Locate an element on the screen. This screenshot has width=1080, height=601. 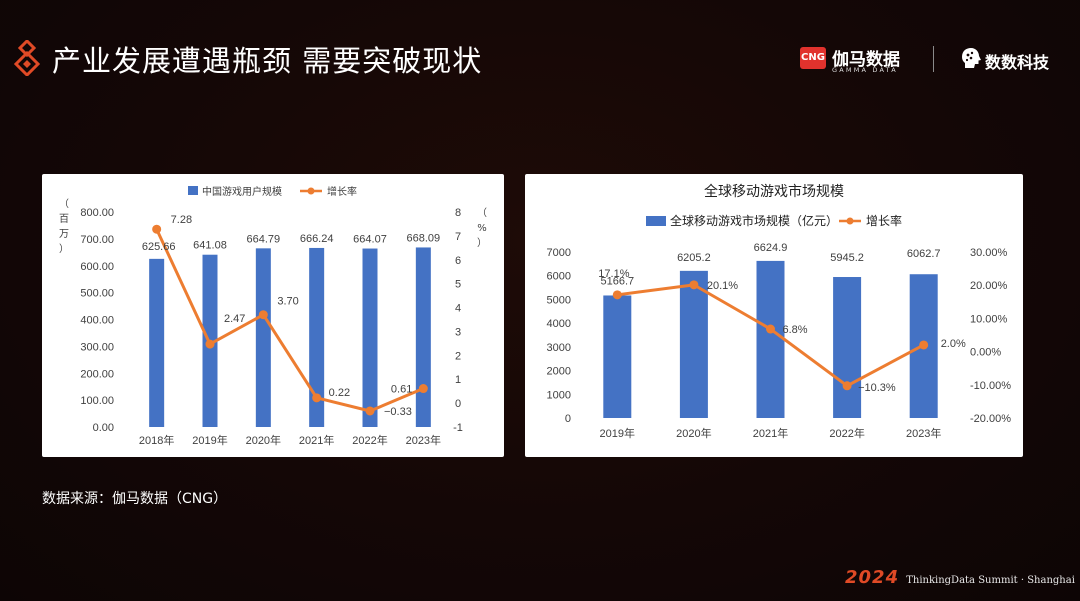
growth-value-label: 0.61 is located at coordinates (401, 390).